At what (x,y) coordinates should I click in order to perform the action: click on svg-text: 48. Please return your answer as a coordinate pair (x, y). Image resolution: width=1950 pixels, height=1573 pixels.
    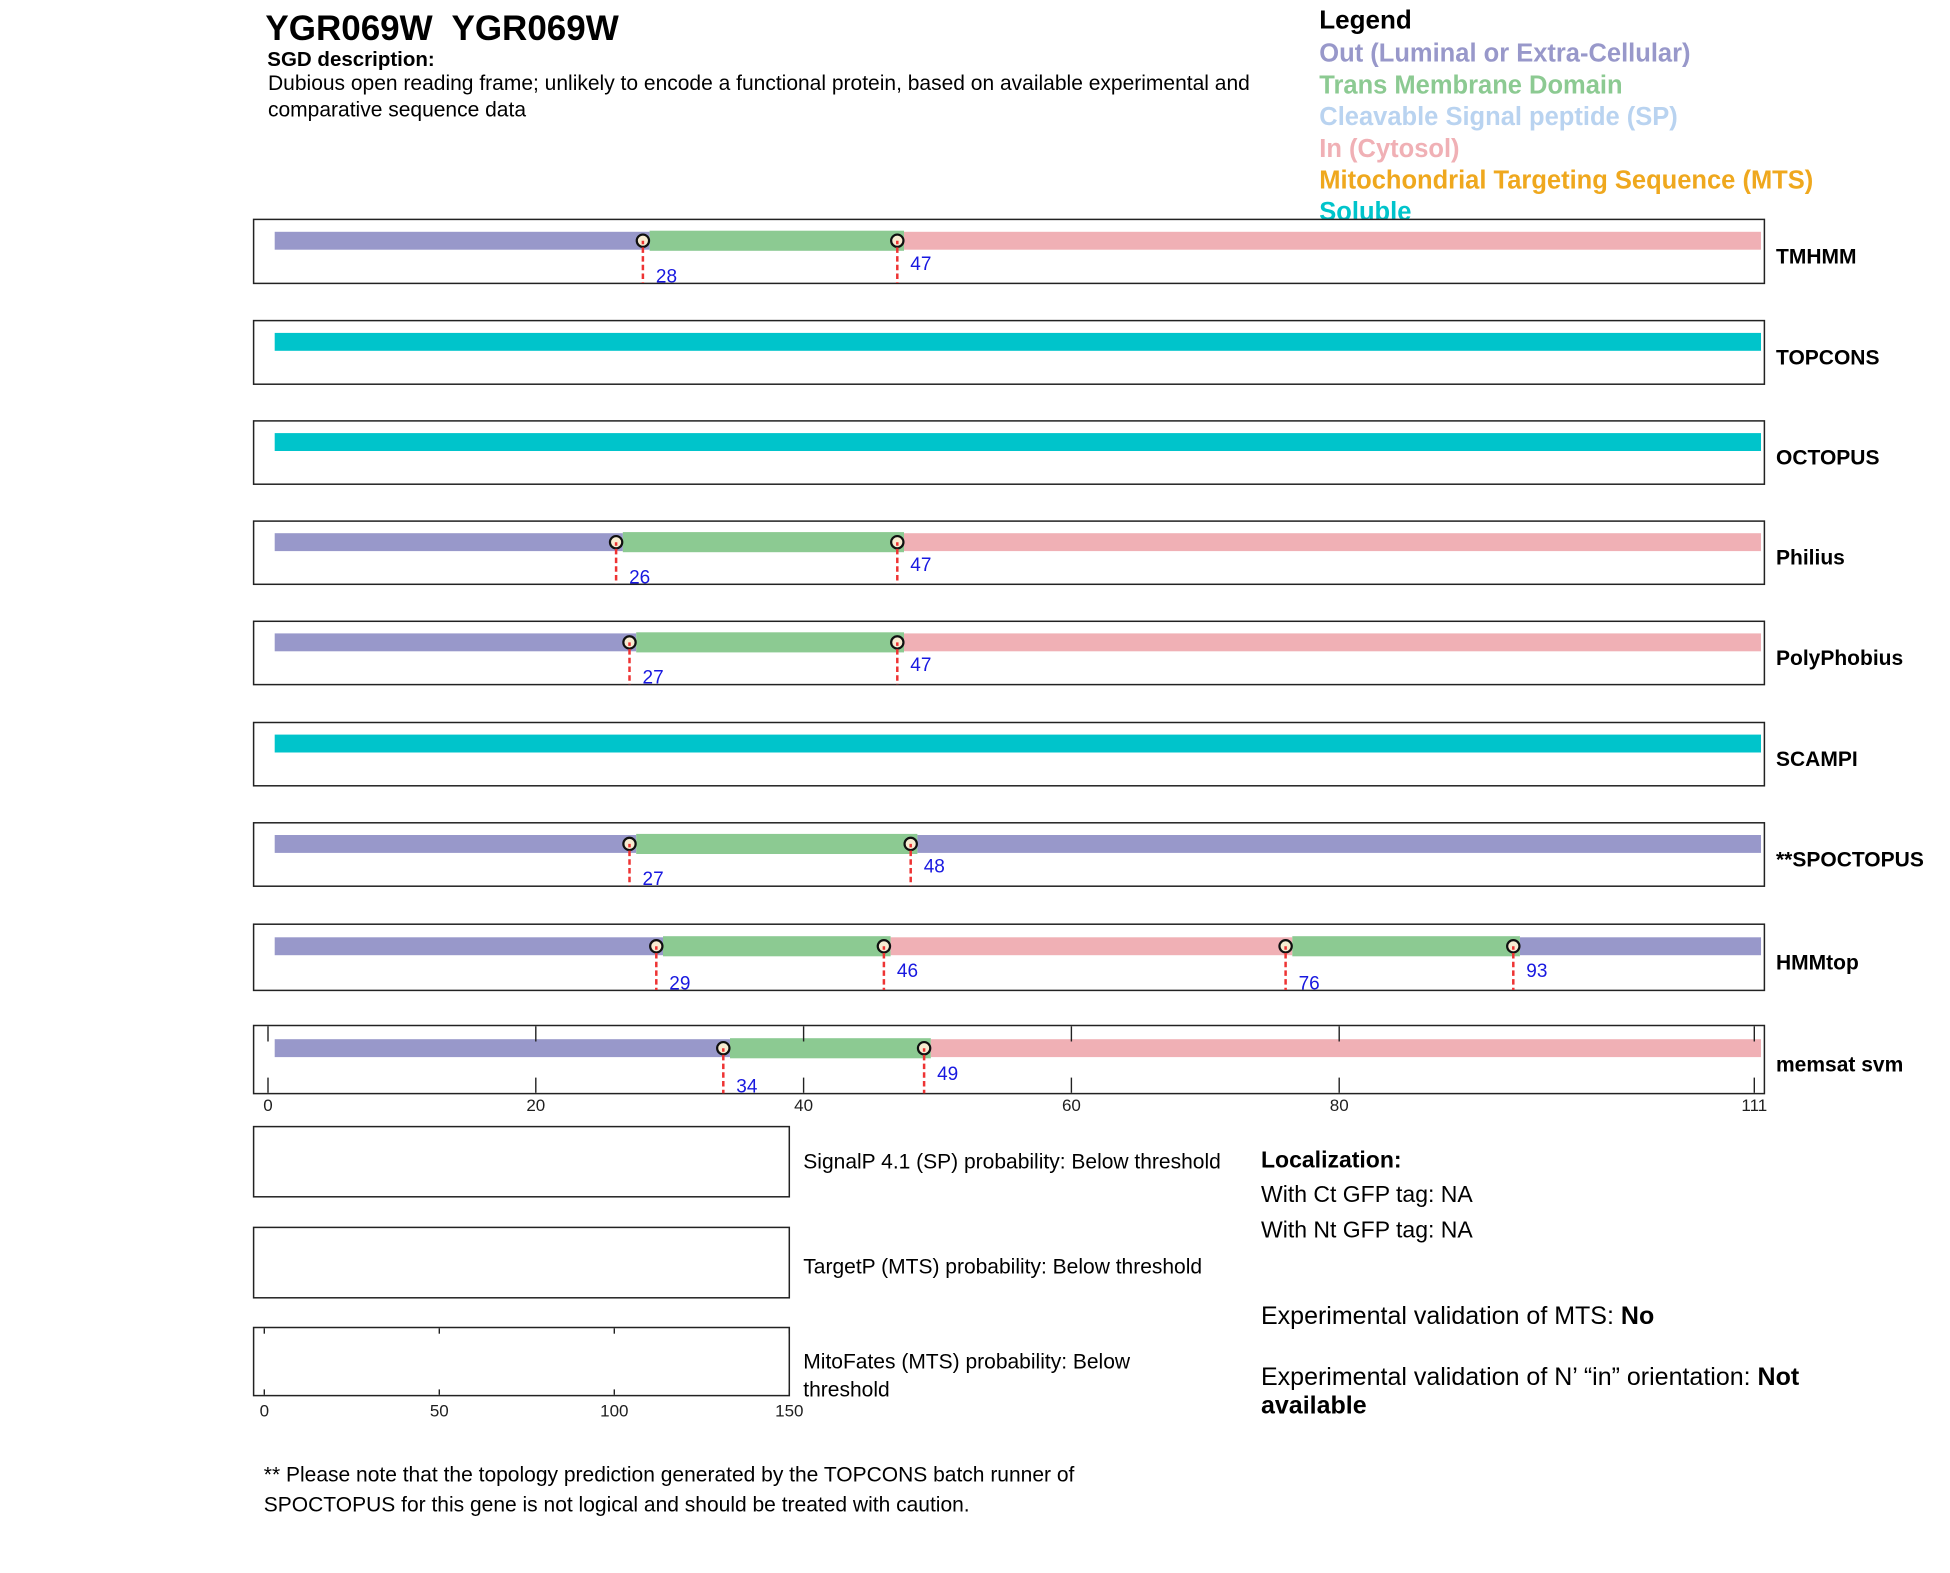
    Looking at the image, I should click on (934, 867).